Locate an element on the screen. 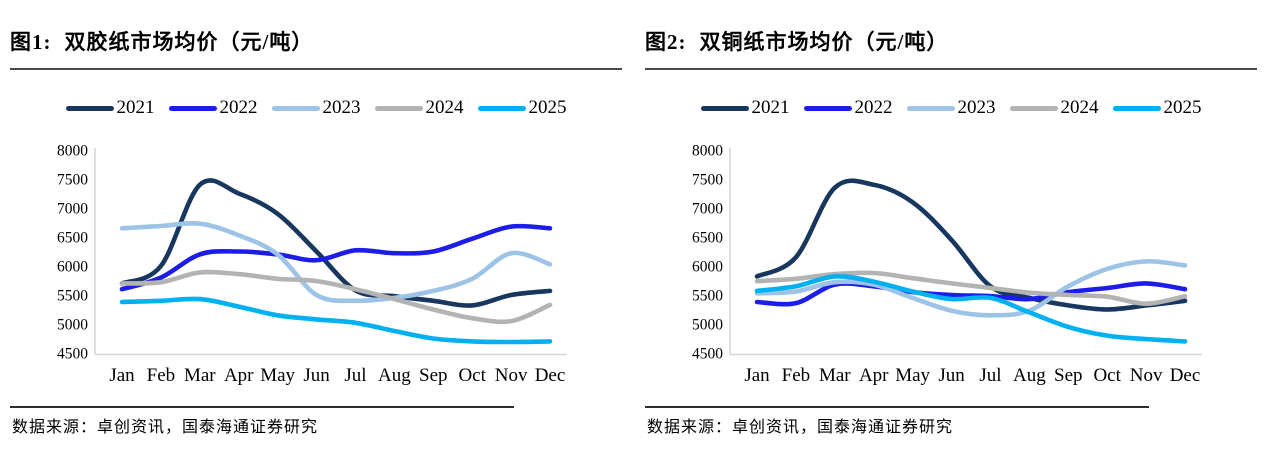  figure-number-label: 图2: is located at coordinates (666, 42).